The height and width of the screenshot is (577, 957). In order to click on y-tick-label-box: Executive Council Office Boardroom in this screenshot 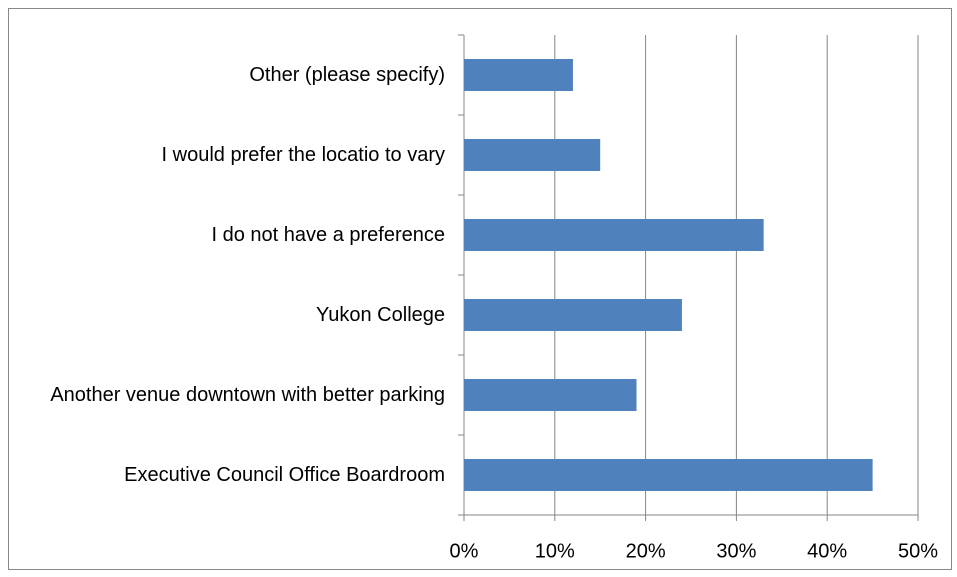, I will do `click(230, 475)`.